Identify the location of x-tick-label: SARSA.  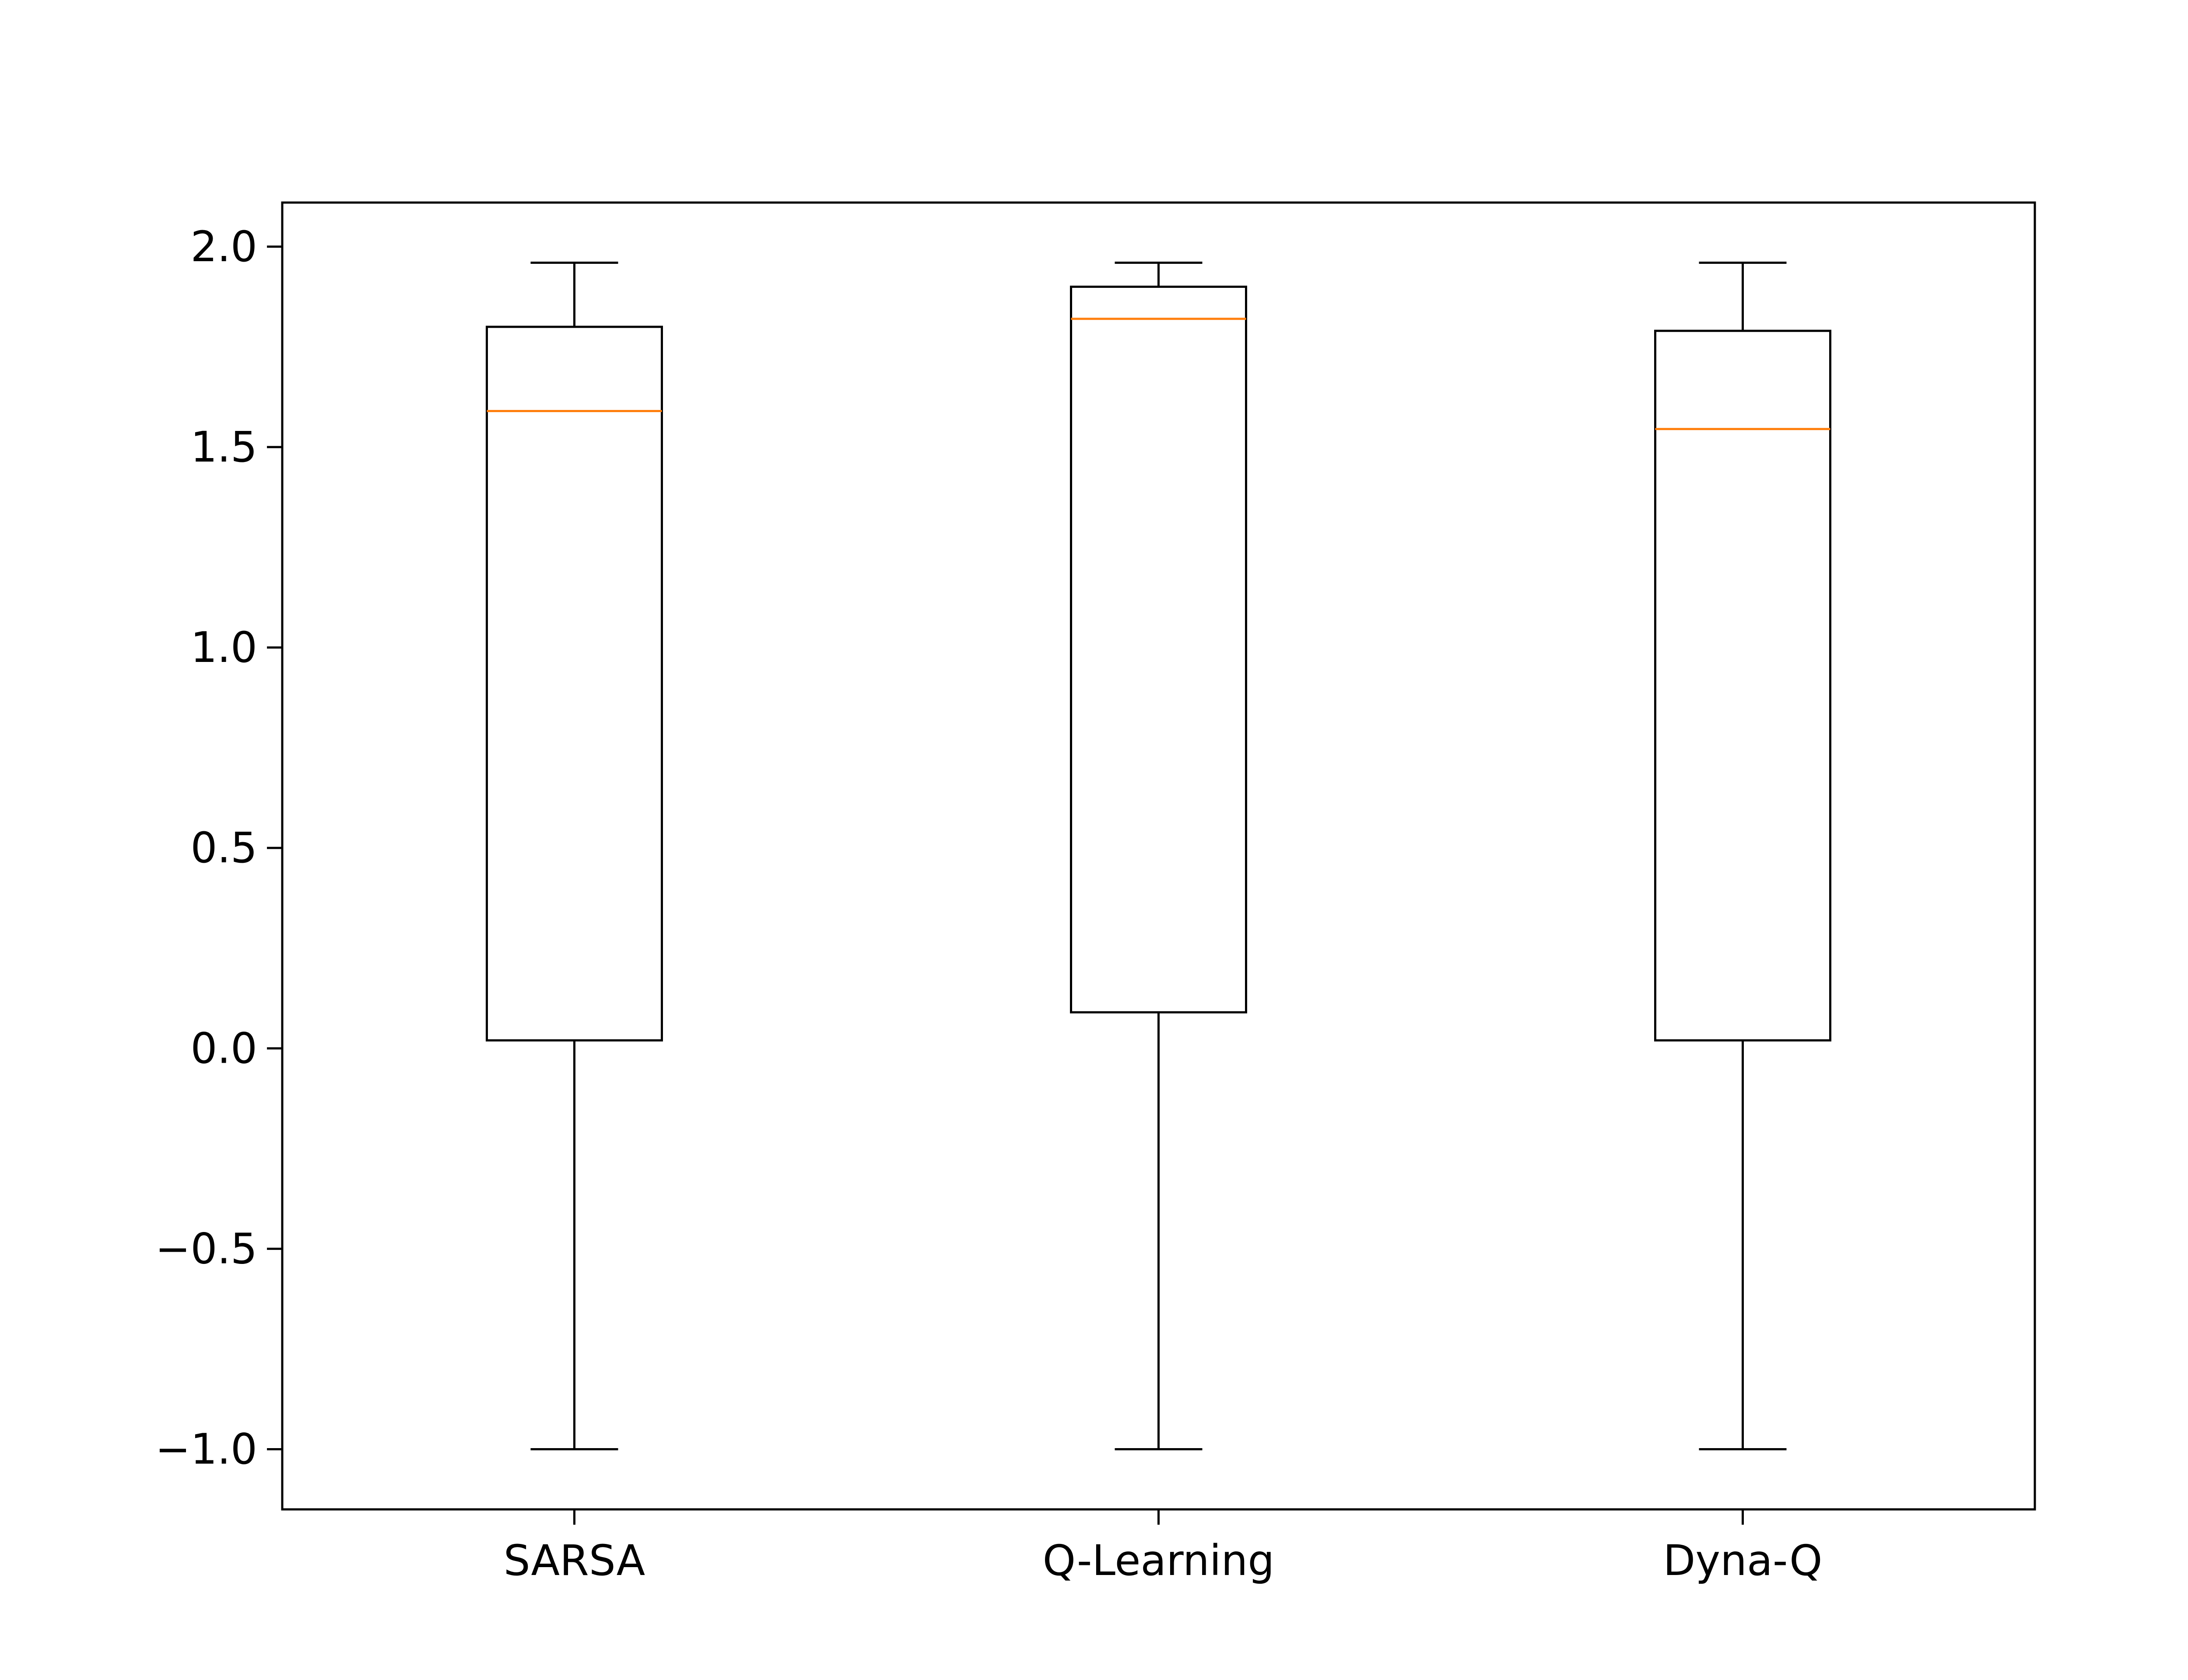
(574, 1560).